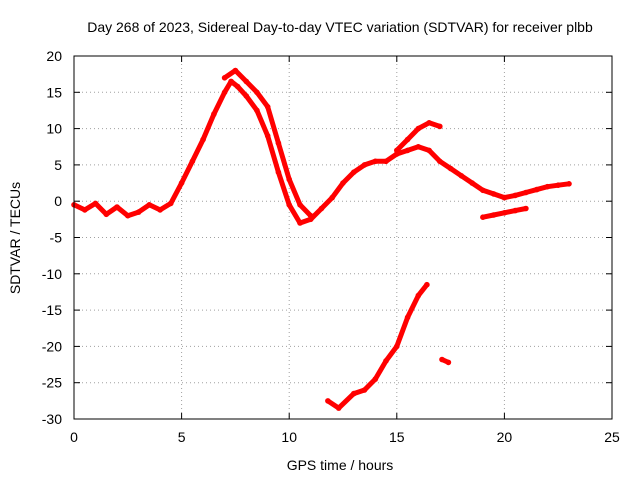 Image resolution: width=640 pixels, height=480 pixels. I want to click on y-tick-label: 15, so click(54, 92).